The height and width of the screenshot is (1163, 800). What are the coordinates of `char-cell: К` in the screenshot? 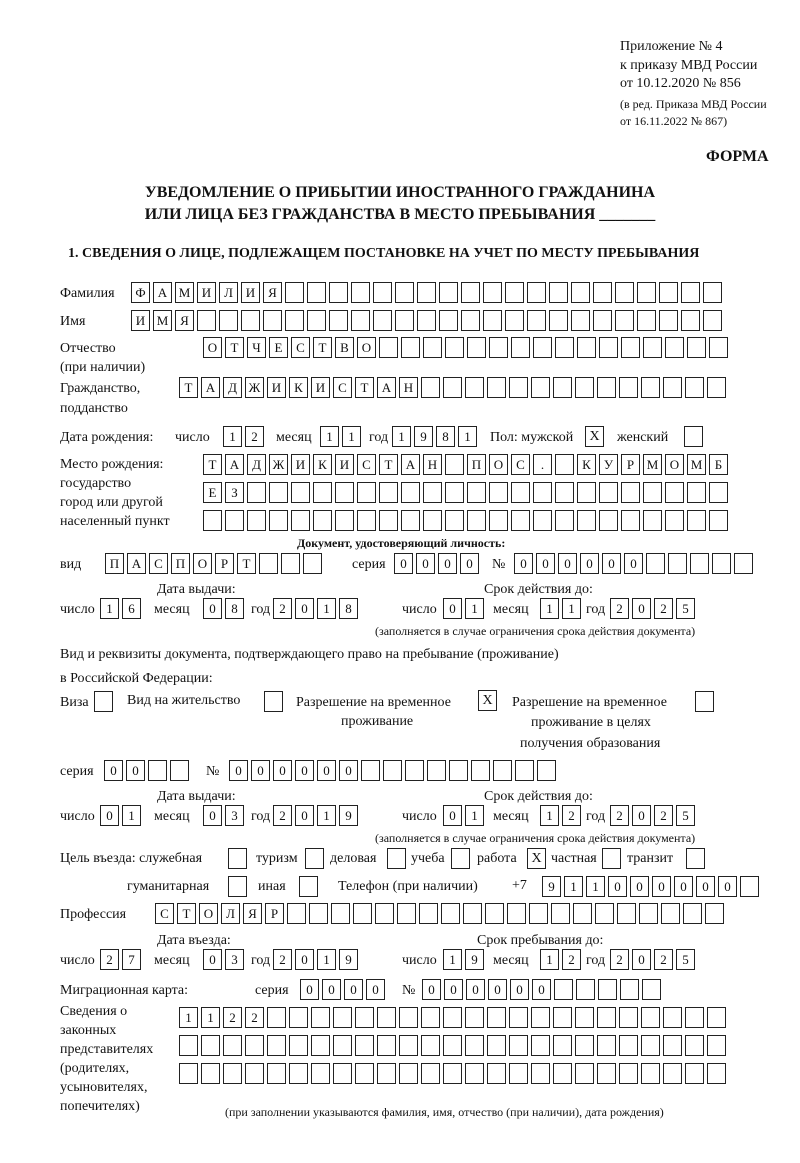 It's located at (298, 387).